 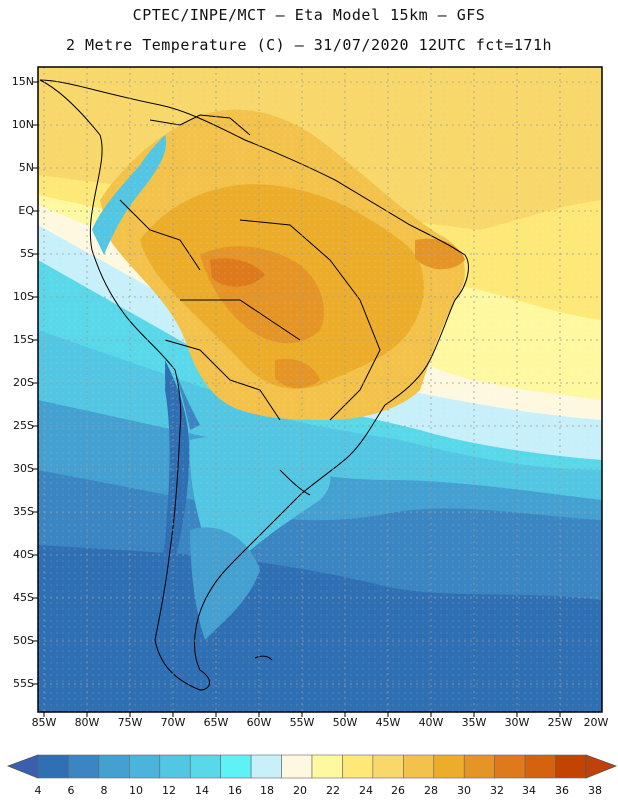 I want to click on lon-label: 20W, so click(x=596, y=722).